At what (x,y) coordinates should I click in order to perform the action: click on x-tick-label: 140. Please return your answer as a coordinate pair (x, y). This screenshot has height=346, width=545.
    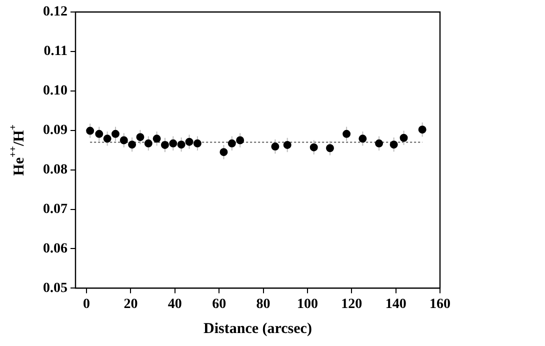
    Looking at the image, I should click on (395, 304).